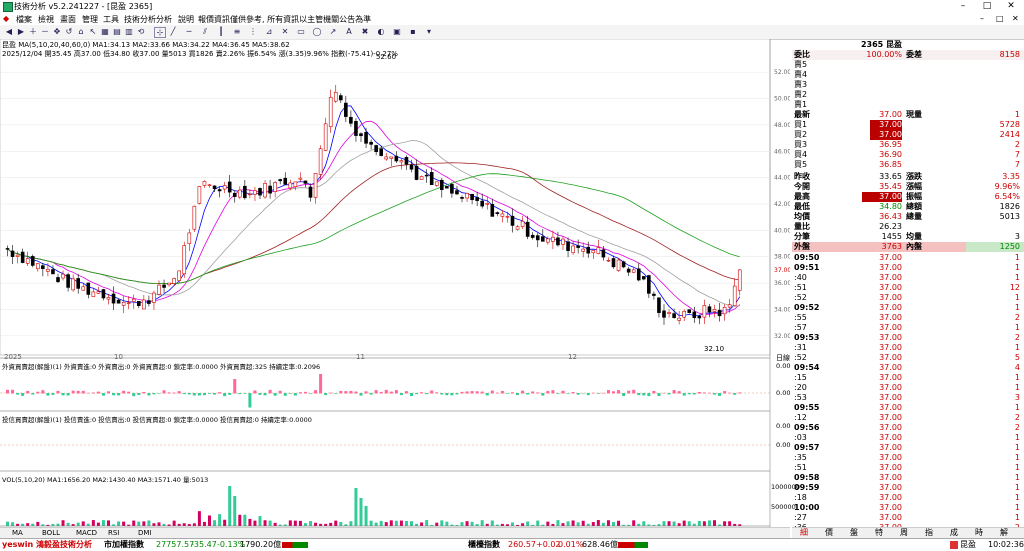 This screenshot has width=1024, height=551. I want to click on stat-value: 35.45, so click(890, 186).